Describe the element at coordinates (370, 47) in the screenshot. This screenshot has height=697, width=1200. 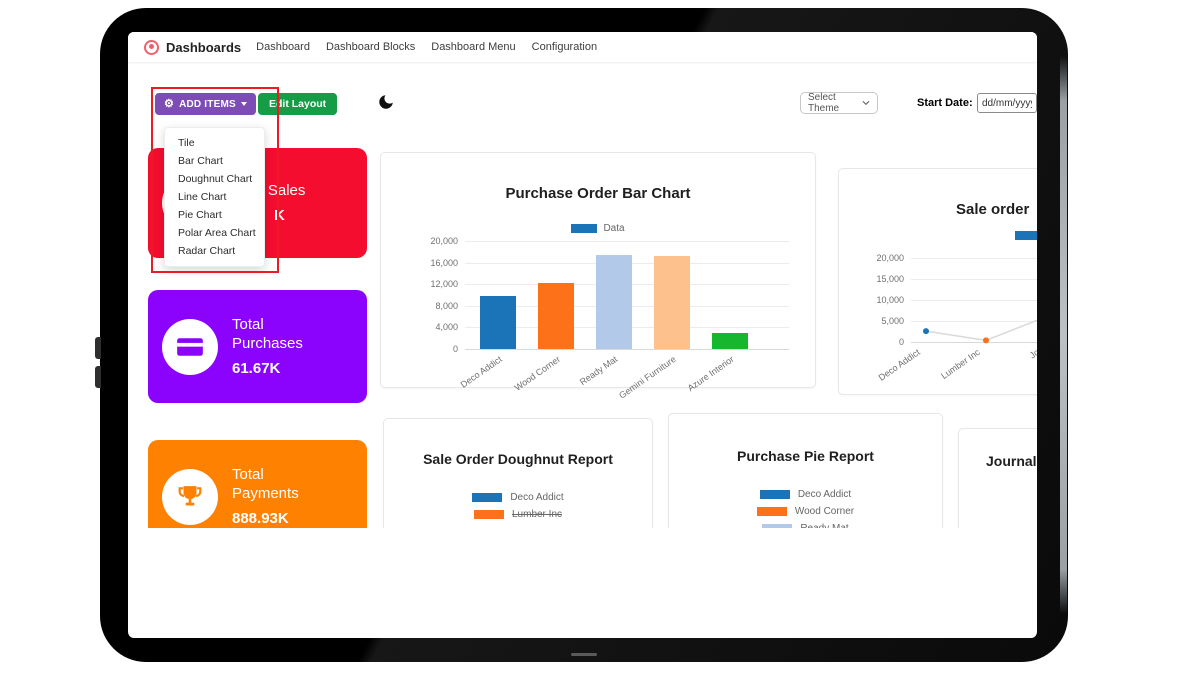
I see `nav-item-dashboard-blocks: Dashboard Blocks` at that location.